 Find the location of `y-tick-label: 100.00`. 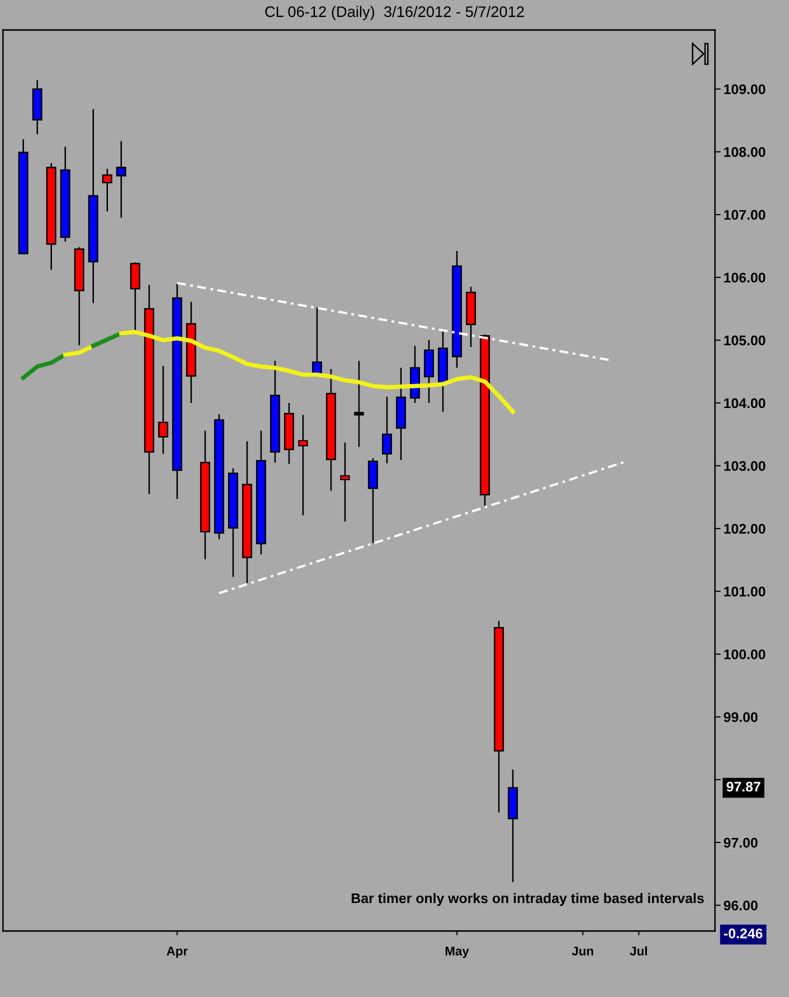

y-tick-label: 100.00 is located at coordinates (745, 654).